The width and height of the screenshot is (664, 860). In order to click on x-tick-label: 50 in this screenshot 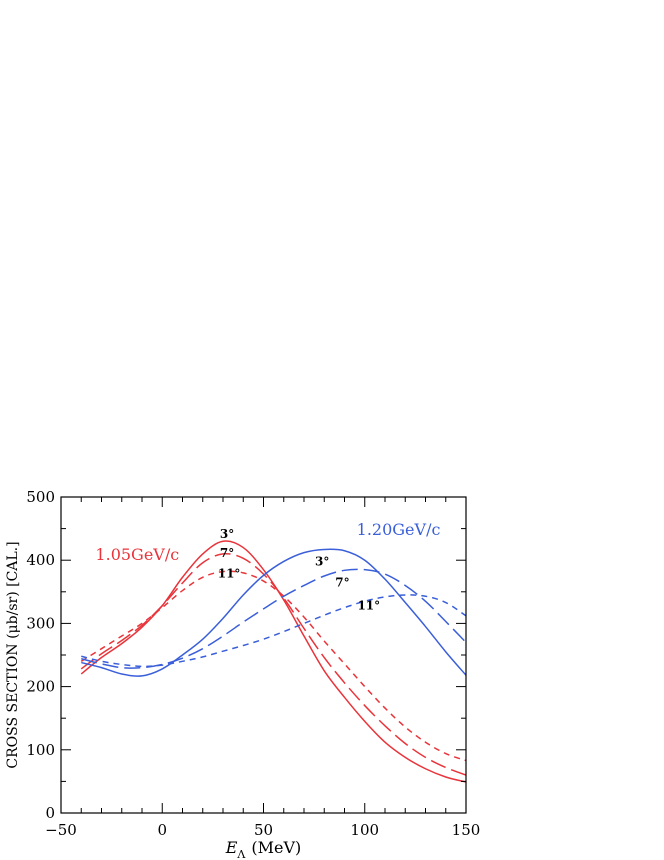, I will do `click(263, 830)`.